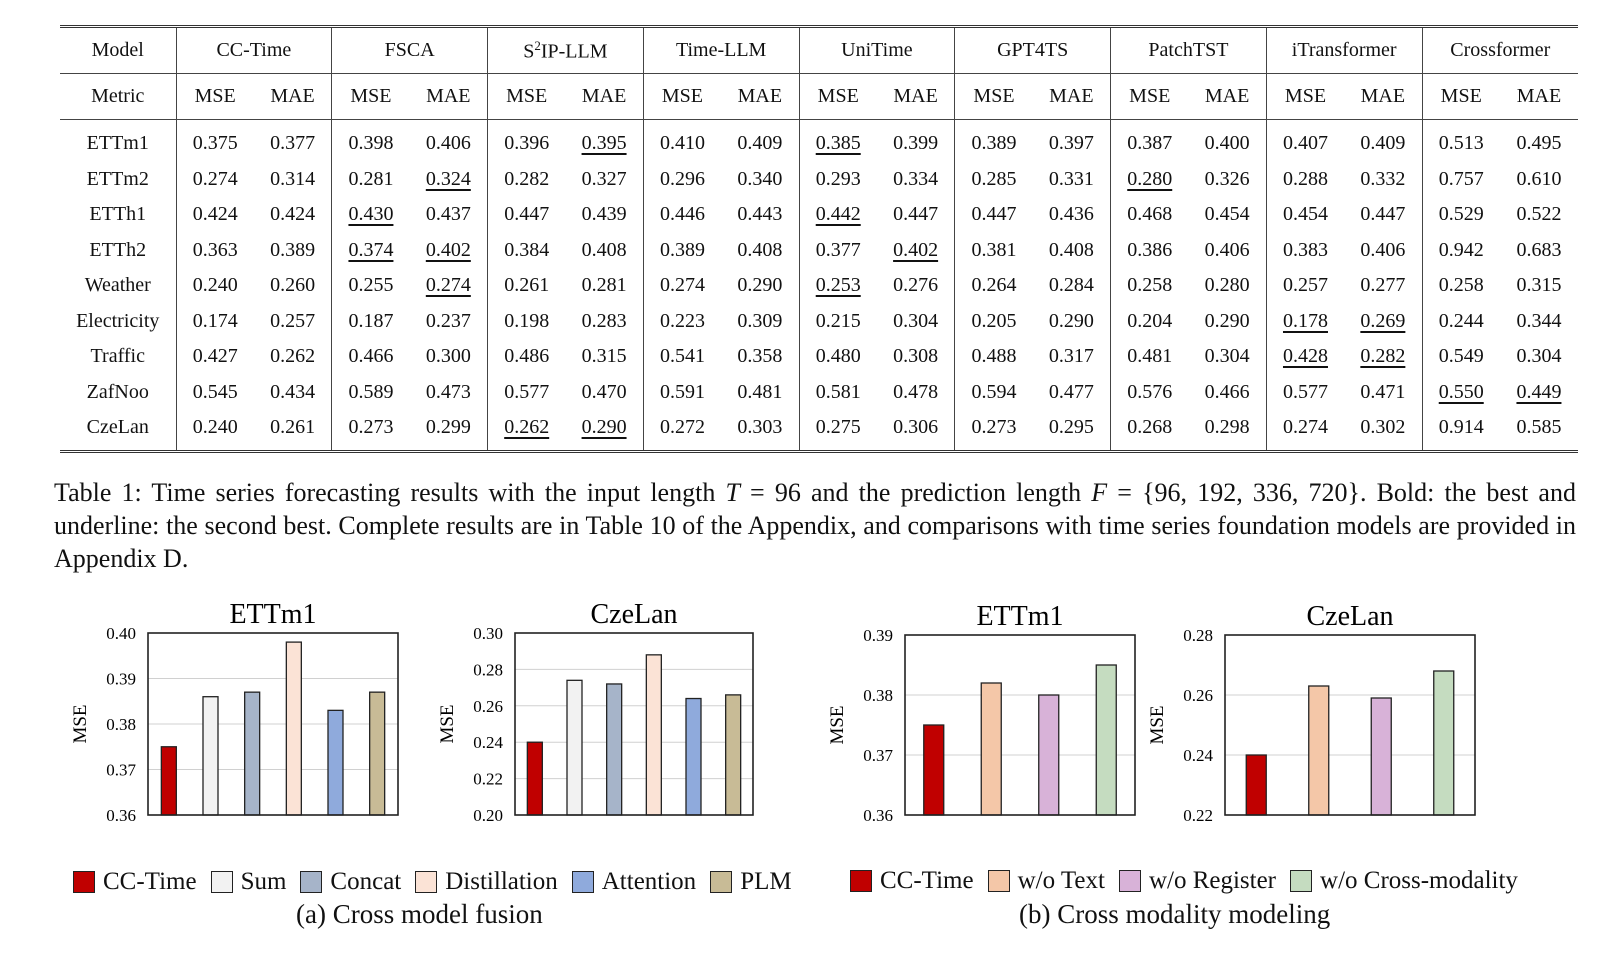 This screenshot has height=960, width=1620. Describe the element at coordinates (1150, 143) in the screenshot. I see `table-cell: 0.387` at that location.